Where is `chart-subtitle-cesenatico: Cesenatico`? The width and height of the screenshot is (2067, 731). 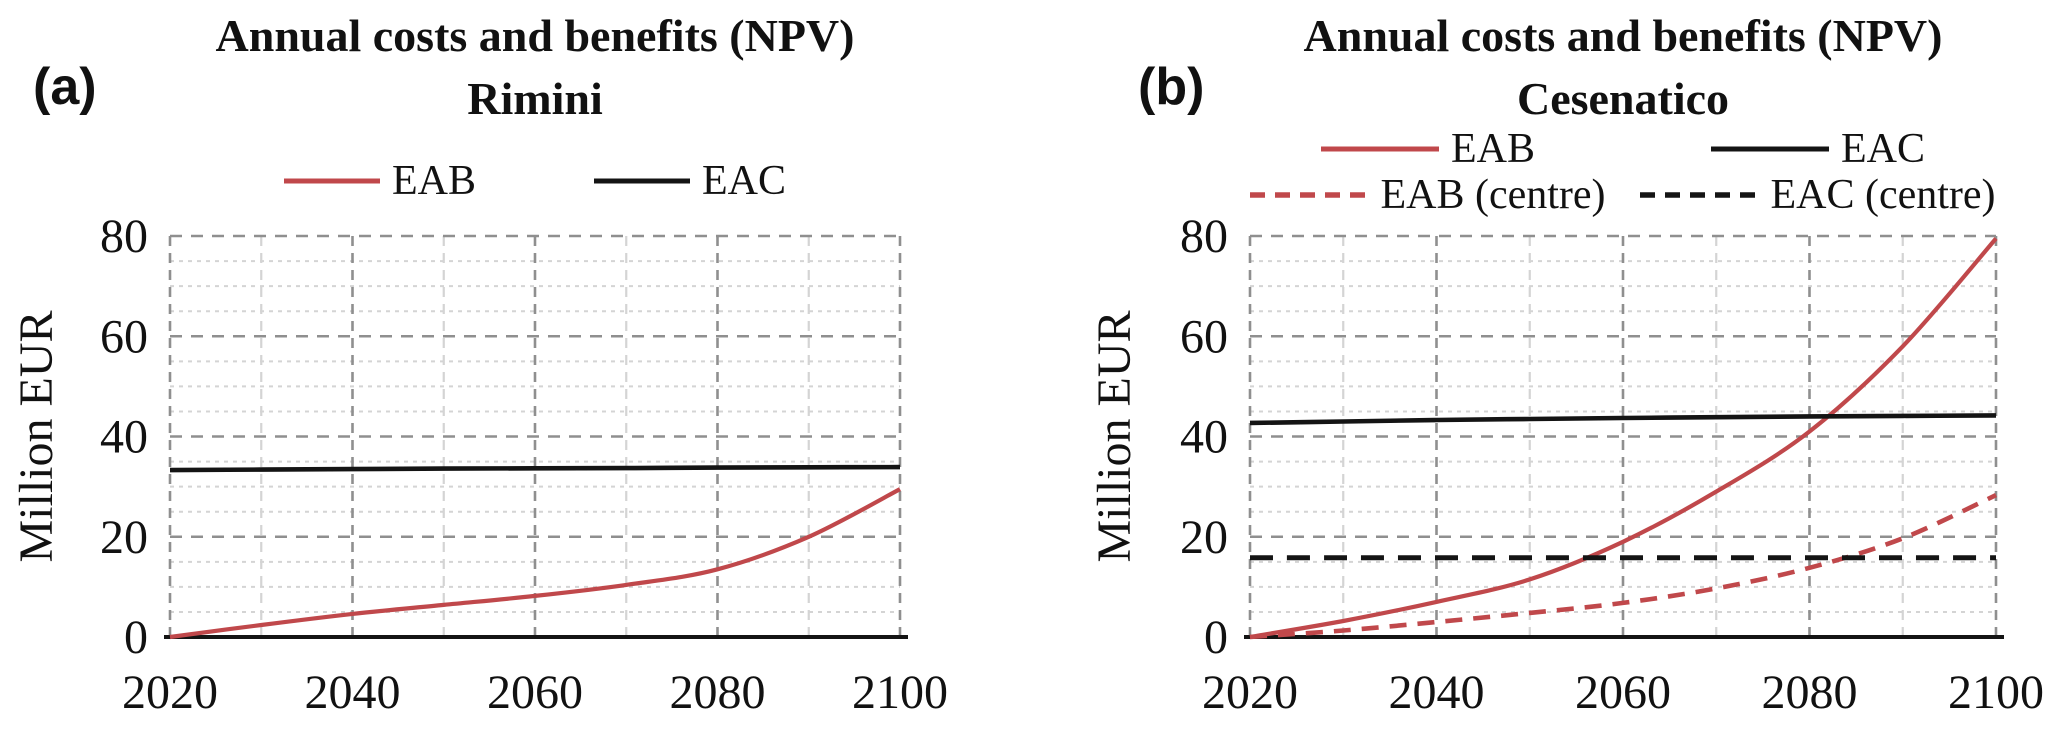
chart-subtitle-cesenatico: Cesenatico is located at coordinates (1623, 98).